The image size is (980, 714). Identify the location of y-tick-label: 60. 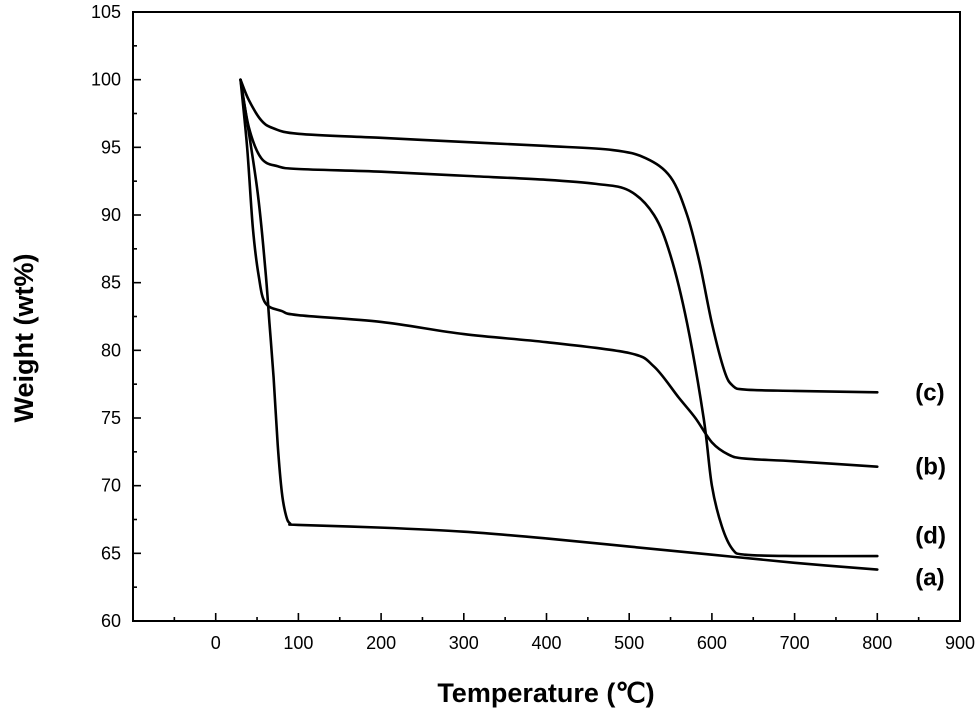
(111, 621).